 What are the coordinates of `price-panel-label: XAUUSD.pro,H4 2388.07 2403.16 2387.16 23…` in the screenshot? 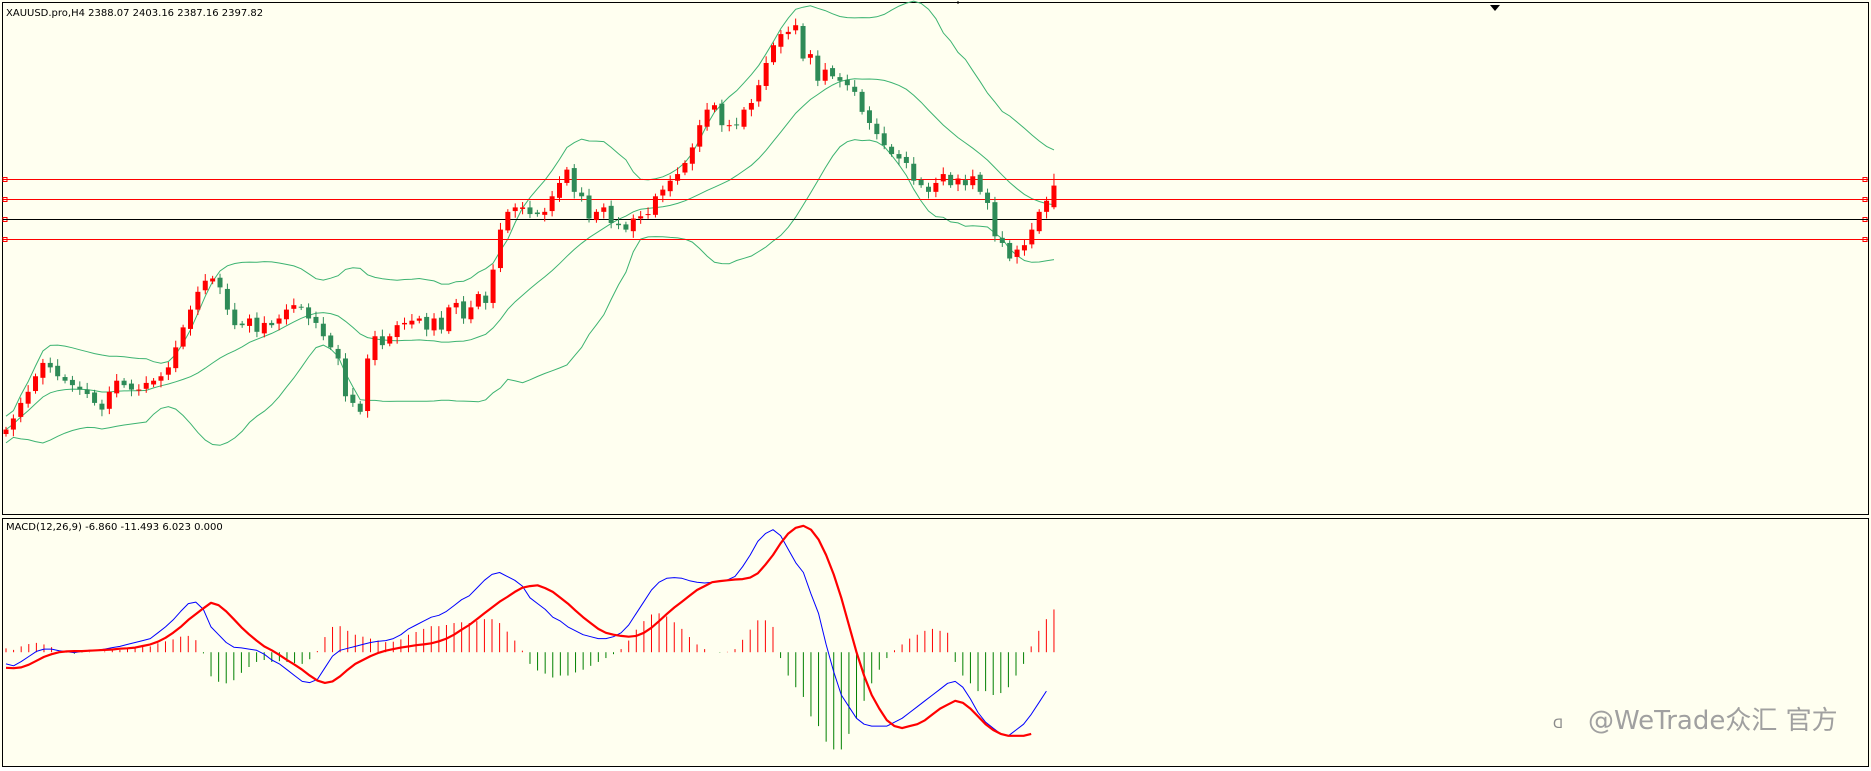 It's located at (134, 13).